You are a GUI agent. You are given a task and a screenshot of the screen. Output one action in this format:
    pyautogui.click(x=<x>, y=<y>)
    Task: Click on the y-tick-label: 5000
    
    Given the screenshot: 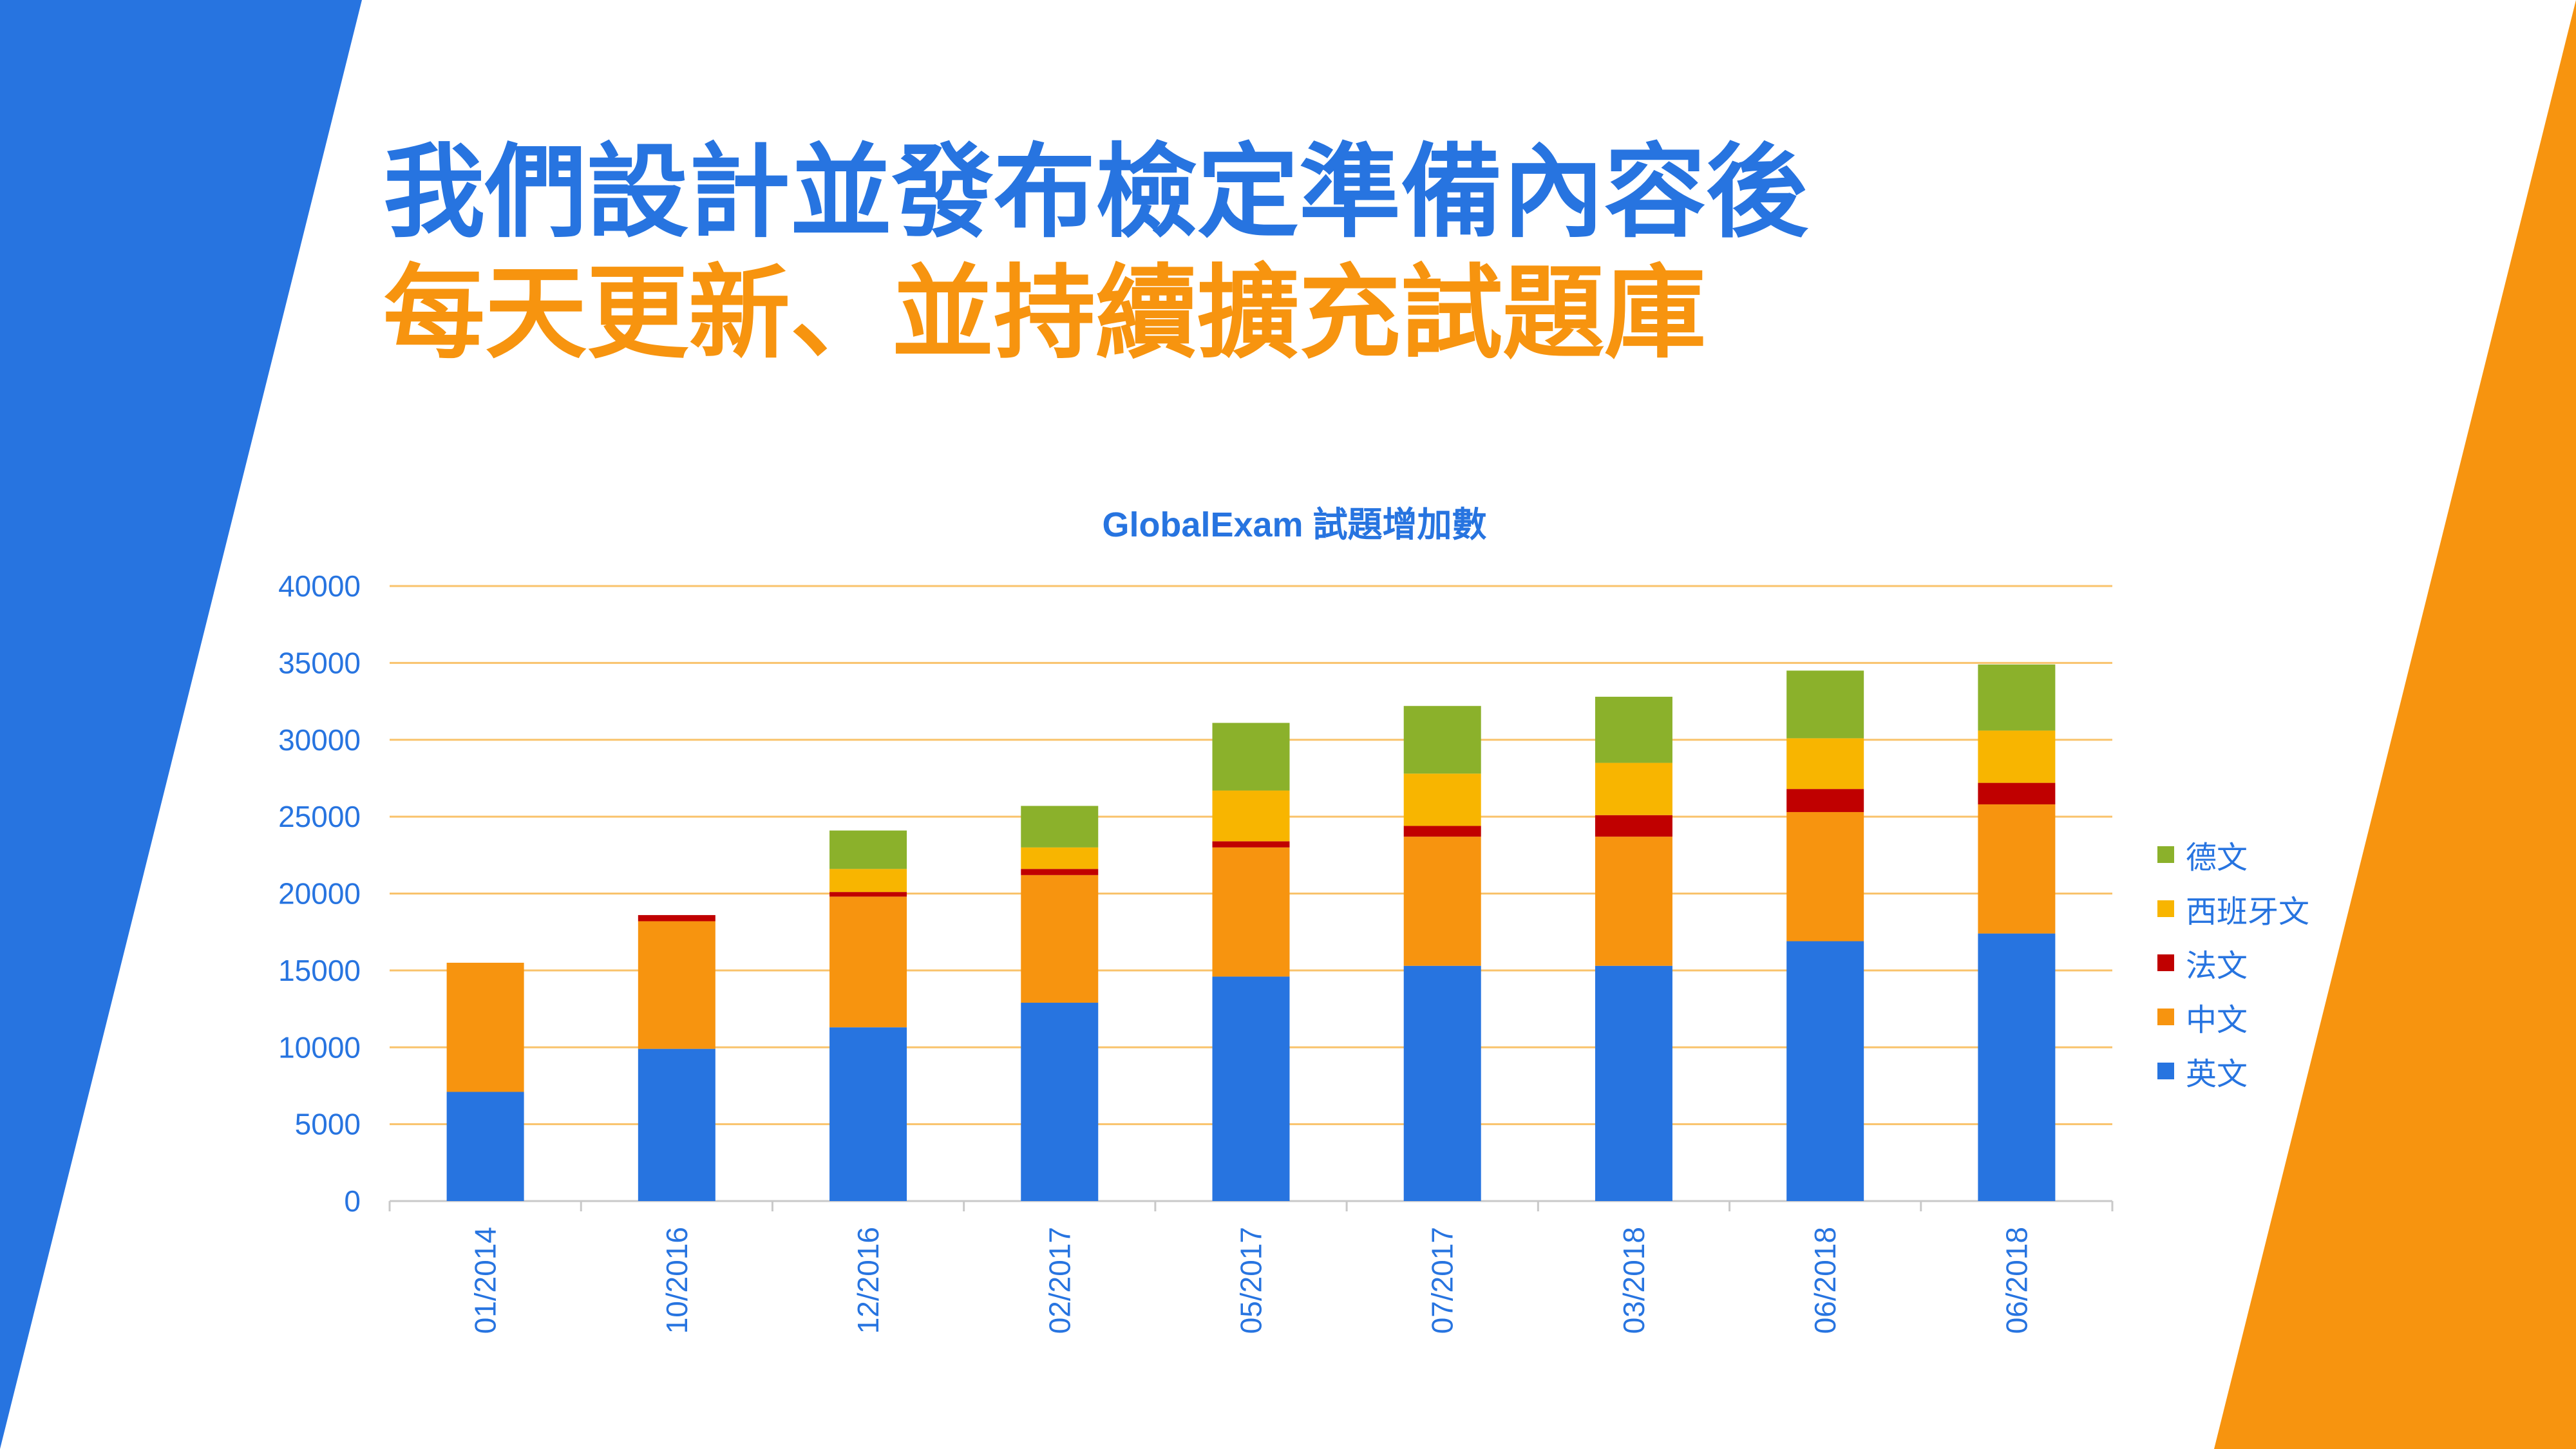 What is the action you would take?
    pyautogui.click(x=328, y=1125)
    